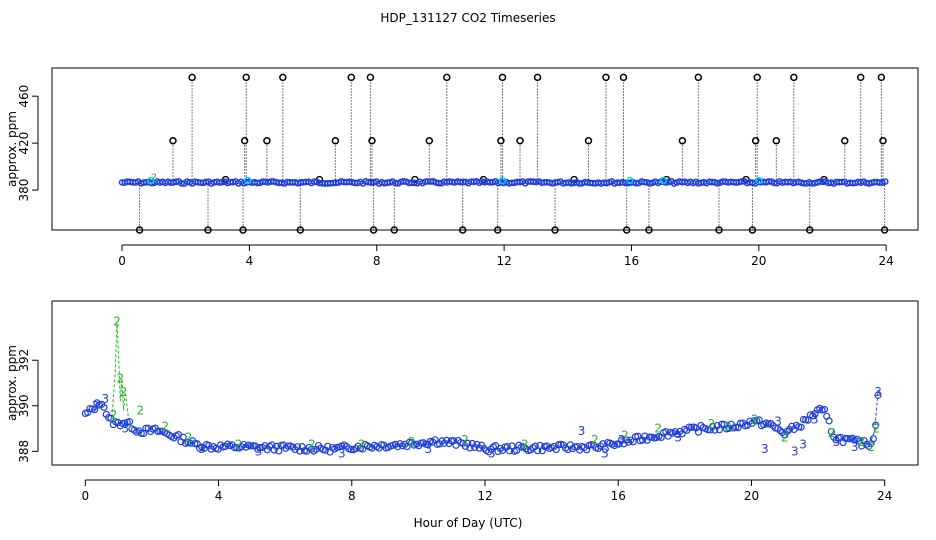  What do you see at coordinates (503, 261) in the screenshot?
I see `top-x-tick-label: 12` at bounding box center [503, 261].